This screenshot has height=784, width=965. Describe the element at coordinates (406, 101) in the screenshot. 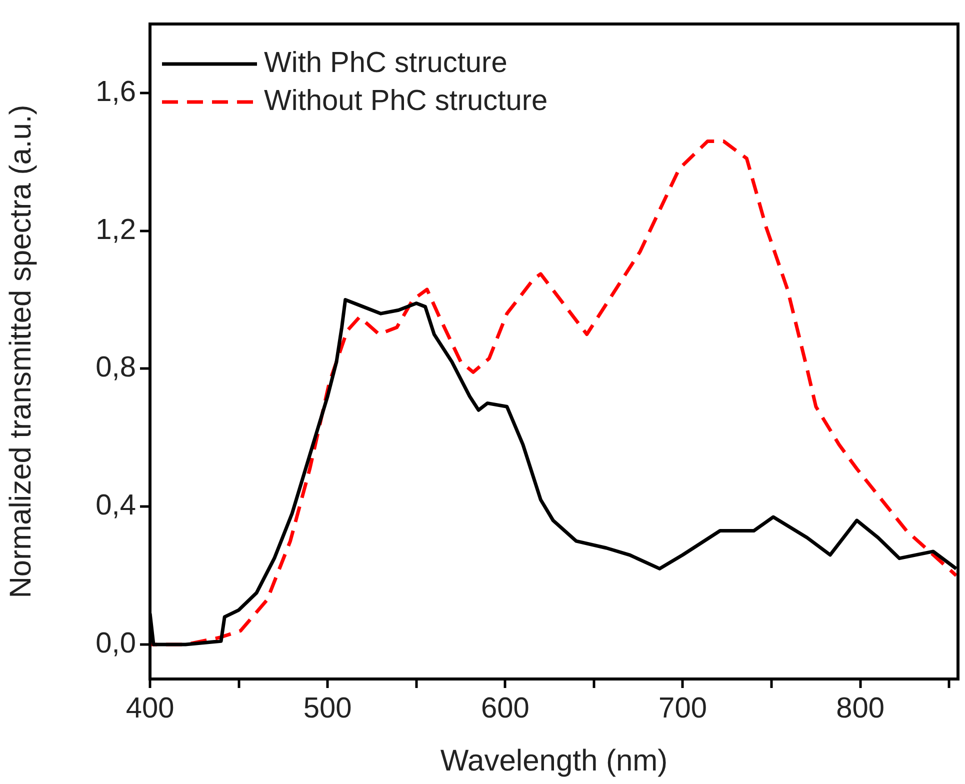

I see `legend-label: Without PhC structure` at that location.